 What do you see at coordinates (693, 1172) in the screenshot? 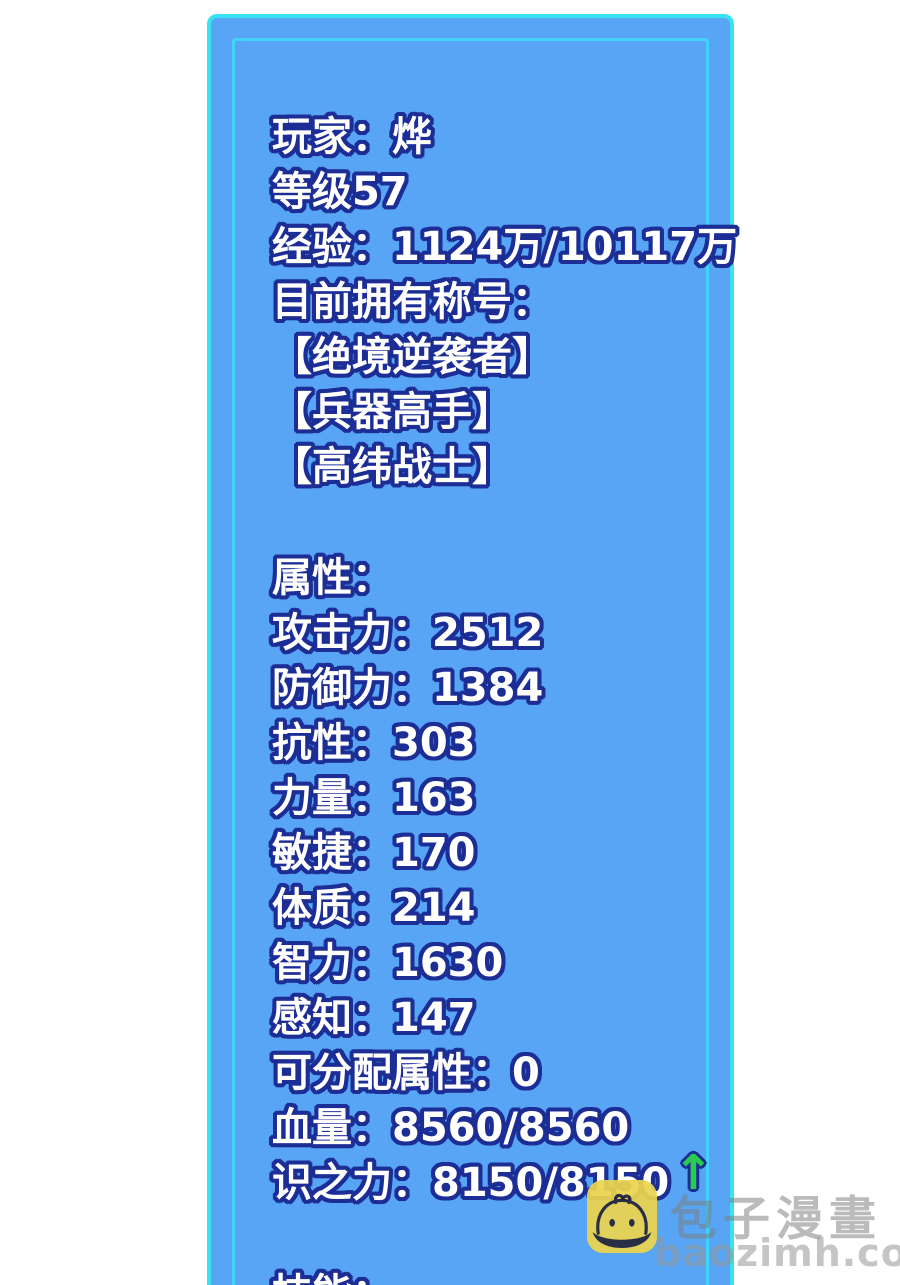
I see `up-arrow-icon: ↑` at bounding box center [693, 1172].